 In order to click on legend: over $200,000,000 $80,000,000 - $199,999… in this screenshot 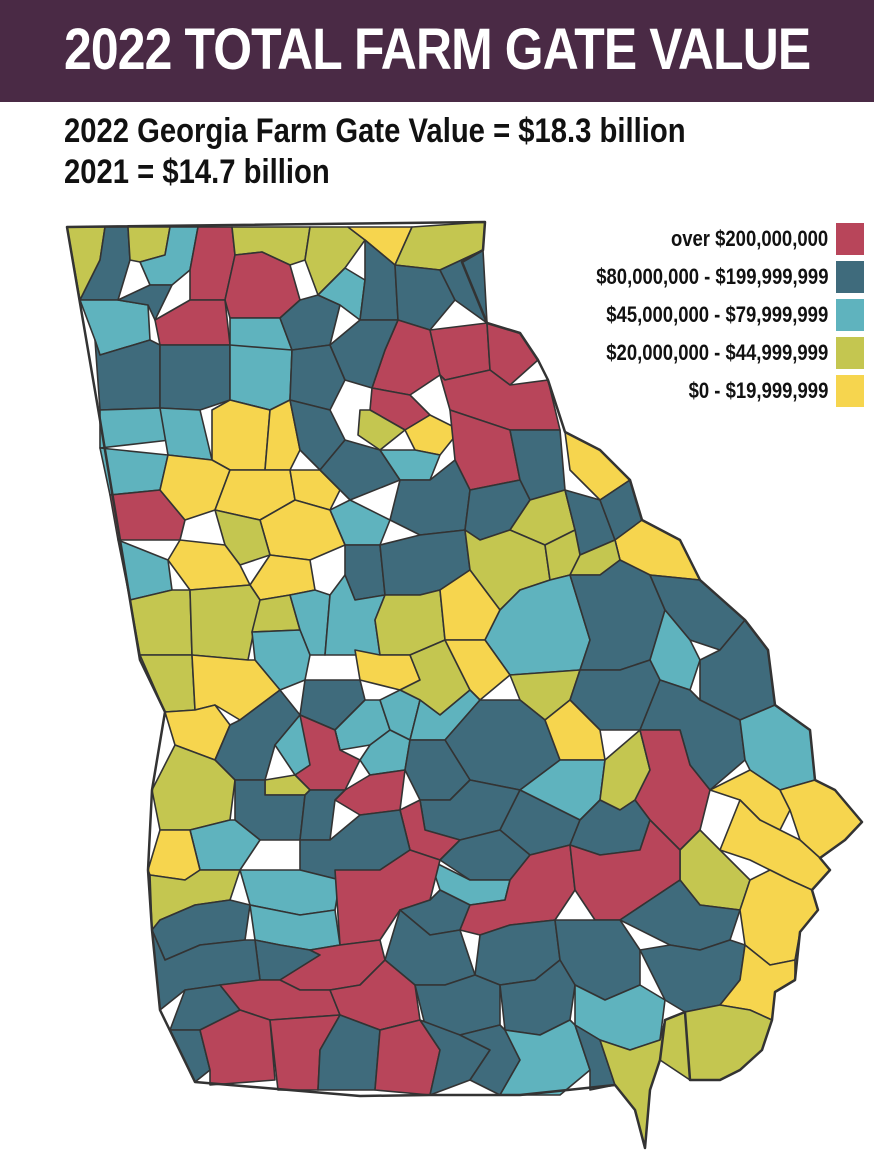, I will do `click(684, 317)`.